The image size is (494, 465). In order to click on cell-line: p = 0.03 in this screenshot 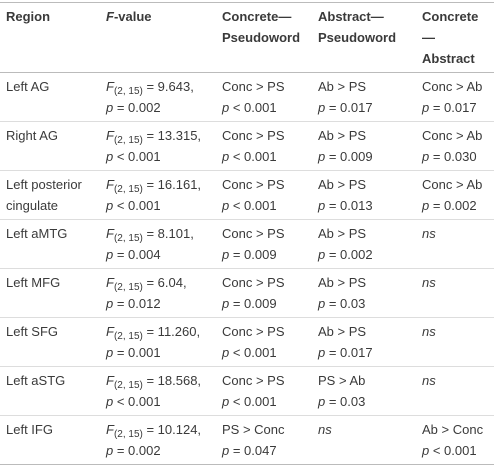, I will do `click(365, 303)`.